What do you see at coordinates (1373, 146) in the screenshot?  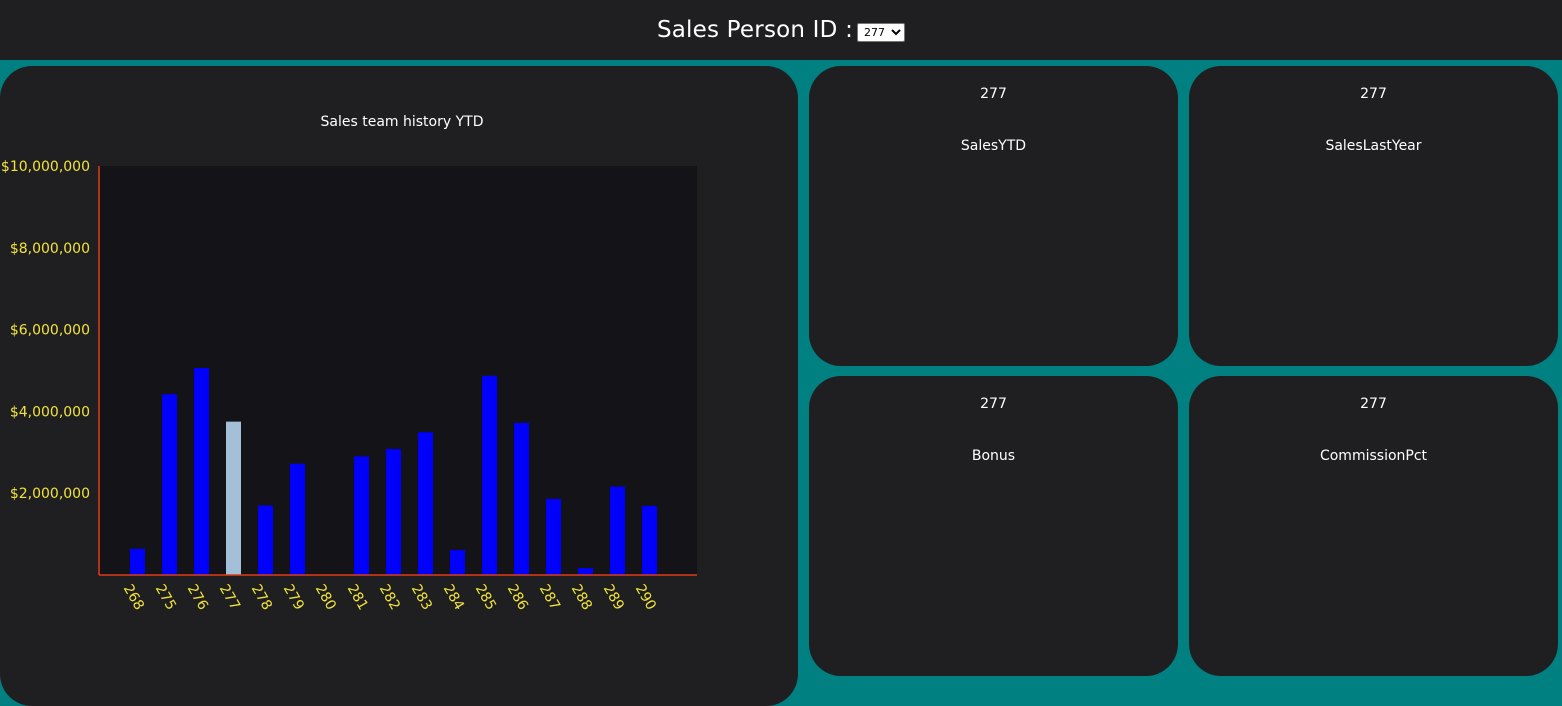 I see `card-metric-label: SalesLastYear` at bounding box center [1373, 146].